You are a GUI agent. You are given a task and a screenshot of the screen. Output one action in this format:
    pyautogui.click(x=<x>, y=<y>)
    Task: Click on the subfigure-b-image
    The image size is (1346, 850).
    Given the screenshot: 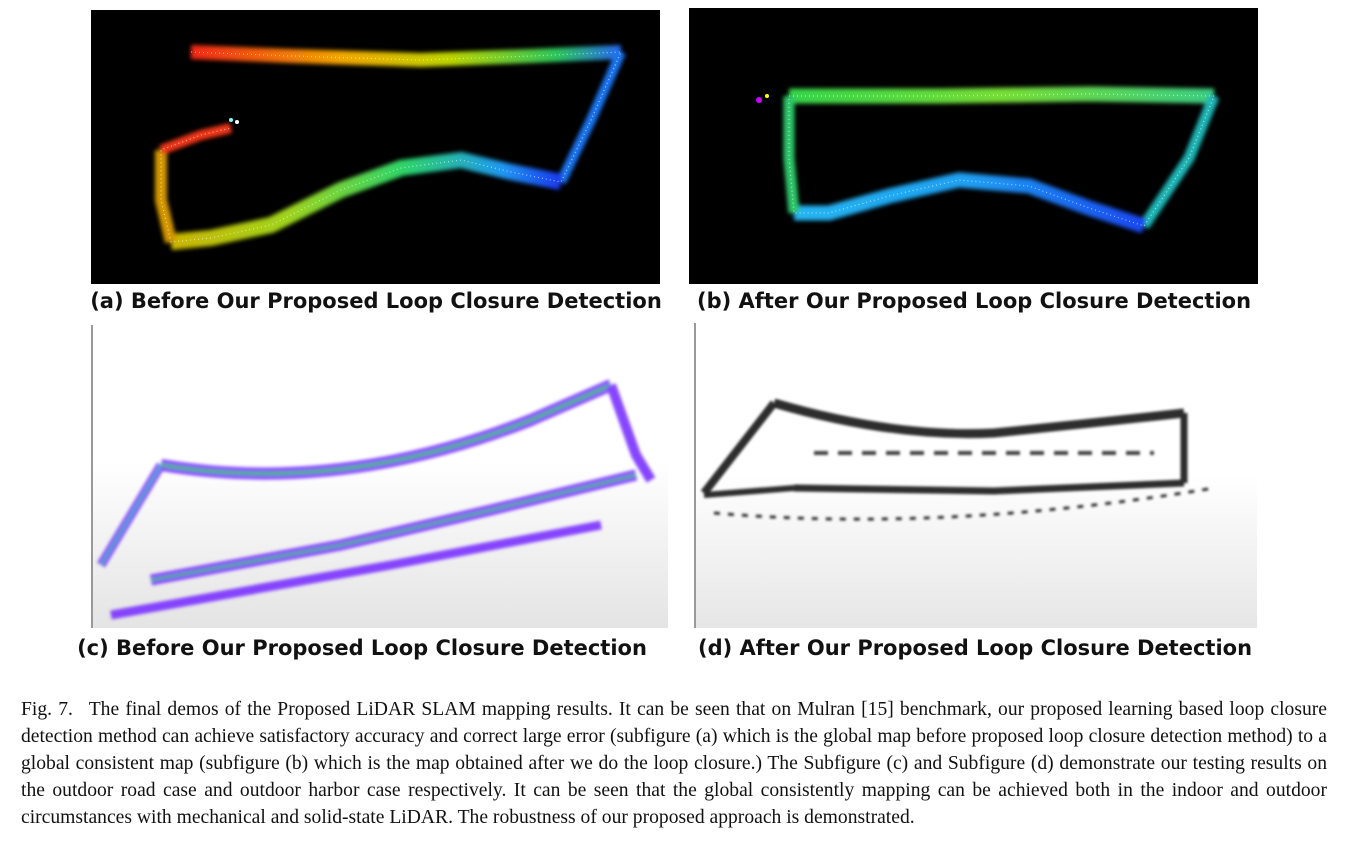 What is the action you would take?
    pyautogui.click(x=973, y=146)
    